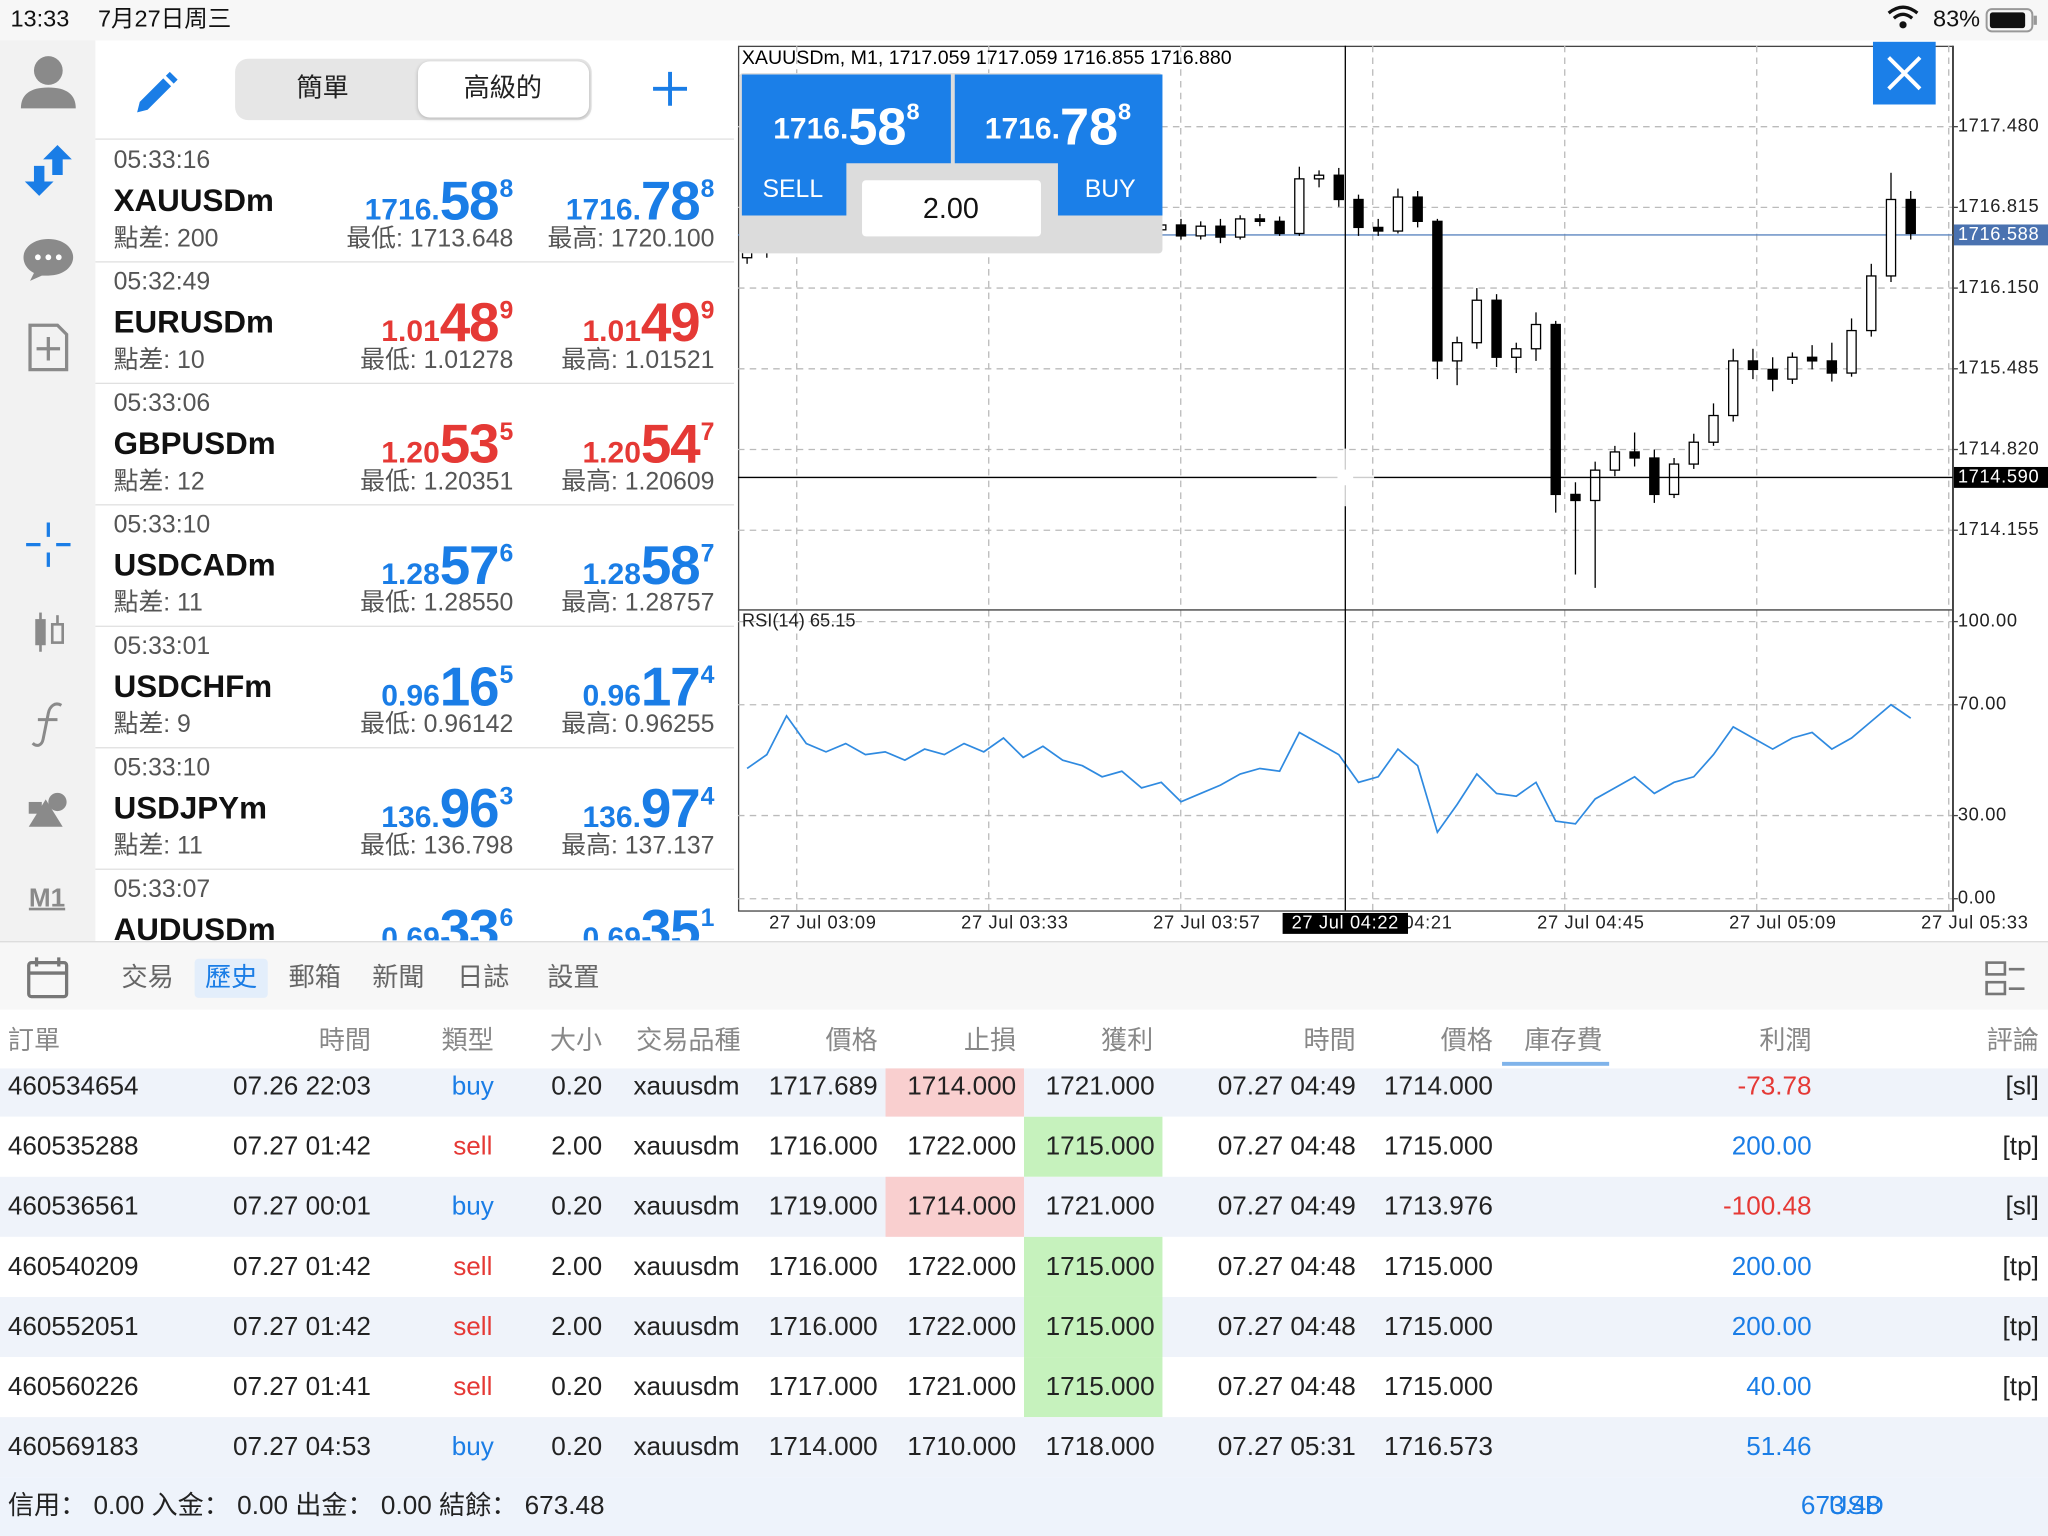 The image size is (2048, 1536). What do you see at coordinates (34, 1041) in the screenshot?
I see `column-header: 訂單` at bounding box center [34, 1041].